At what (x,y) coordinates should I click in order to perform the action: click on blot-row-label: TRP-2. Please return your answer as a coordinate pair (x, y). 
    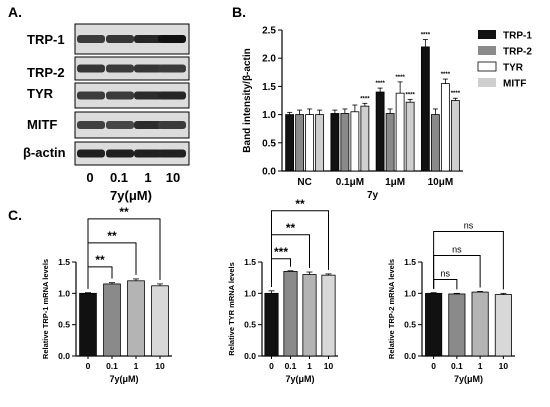
    Looking at the image, I should click on (46, 72).